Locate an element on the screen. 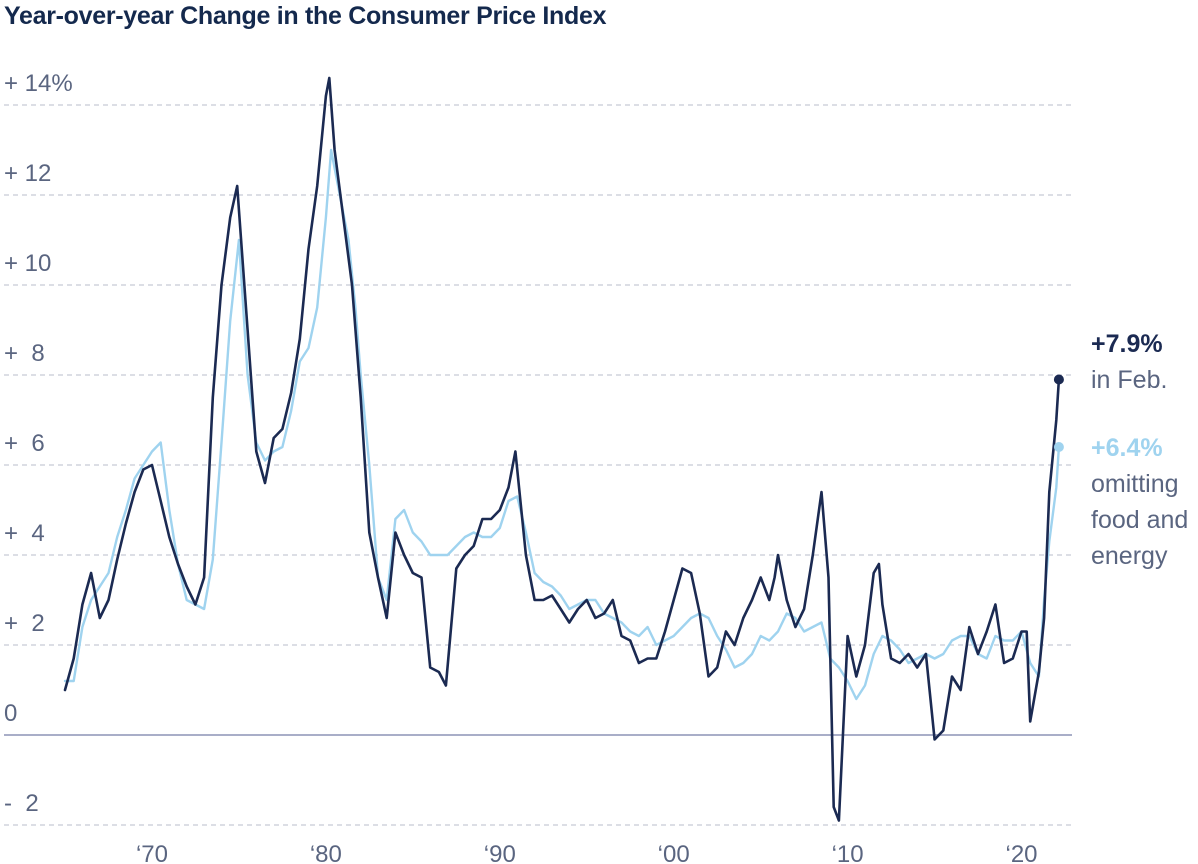 This screenshot has width=1198, height=864. core-cpi-latest-note: omitting food and energy is located at coordinates (1140, 520).